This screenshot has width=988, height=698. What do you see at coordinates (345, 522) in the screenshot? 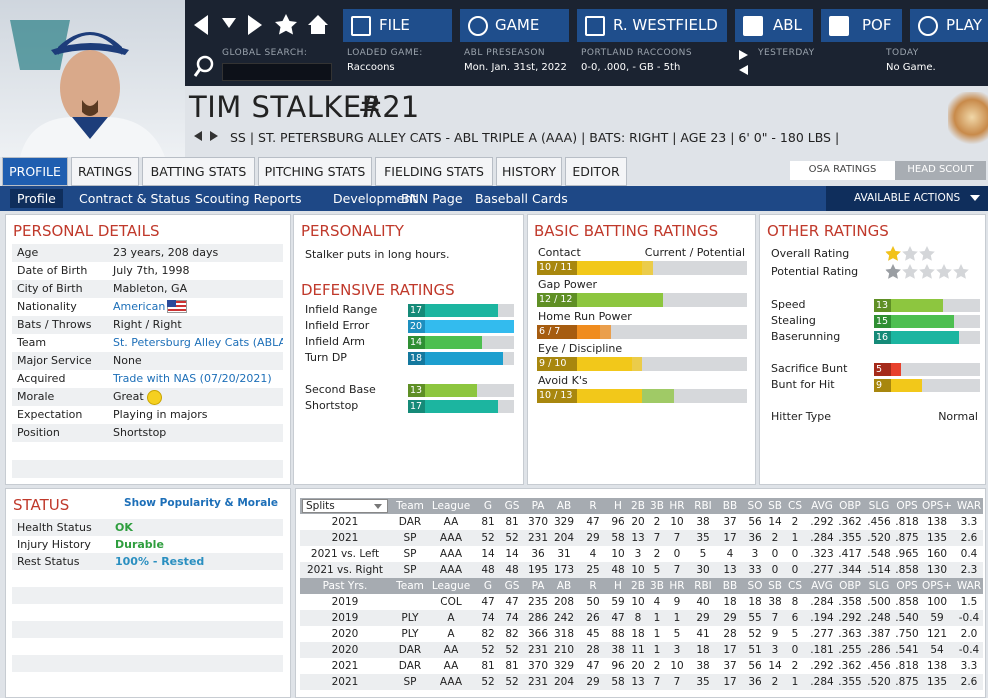
I see `table-cell: 2021` at bounding box center [345, 522].